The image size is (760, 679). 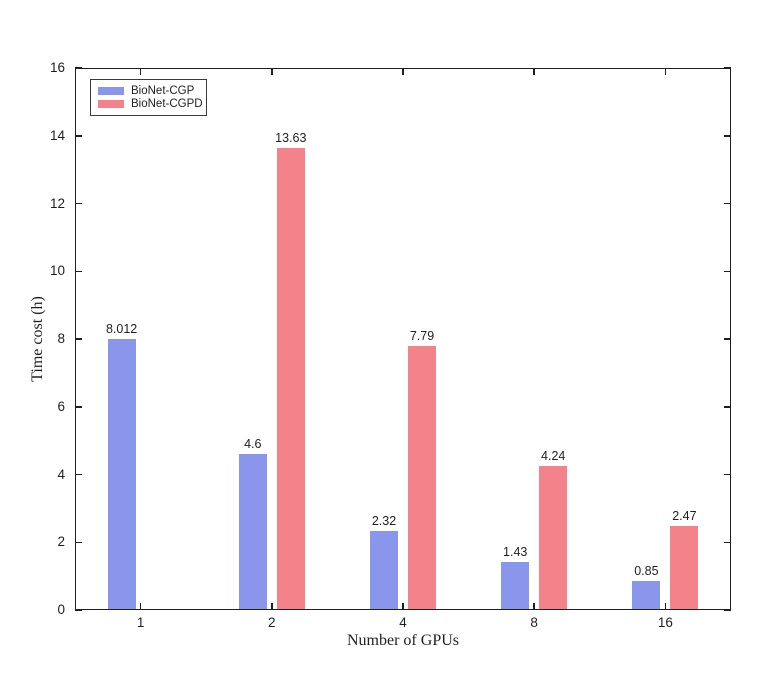 I want to click on bar-value-label: 4.24, so click(x=553, y=456).